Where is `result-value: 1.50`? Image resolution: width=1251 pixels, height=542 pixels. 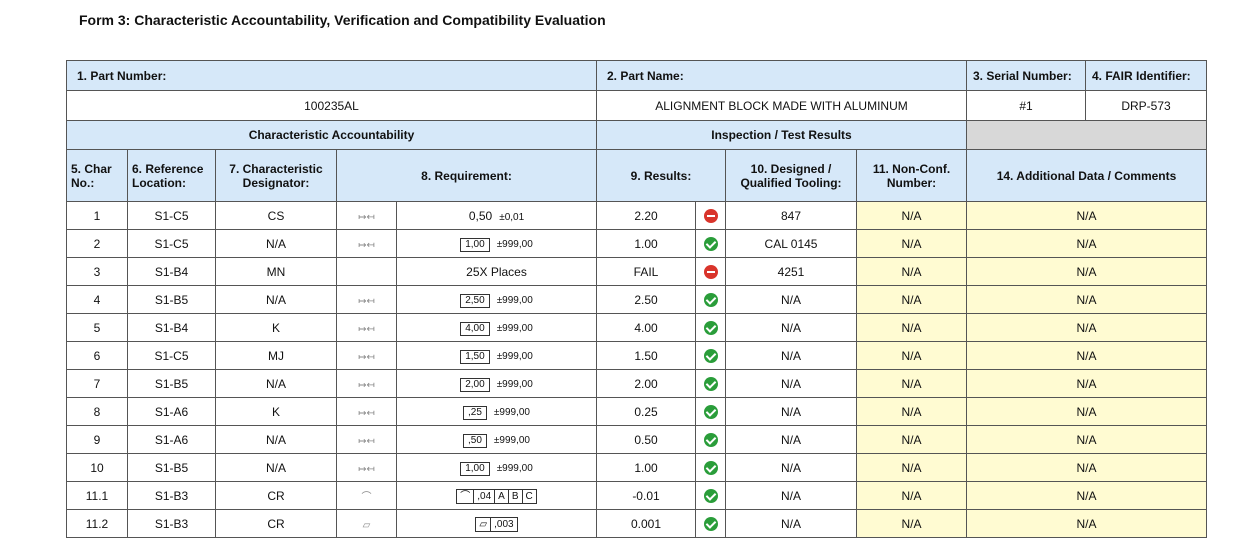
result-value: 1.50 is located at coordinates (646, 355).